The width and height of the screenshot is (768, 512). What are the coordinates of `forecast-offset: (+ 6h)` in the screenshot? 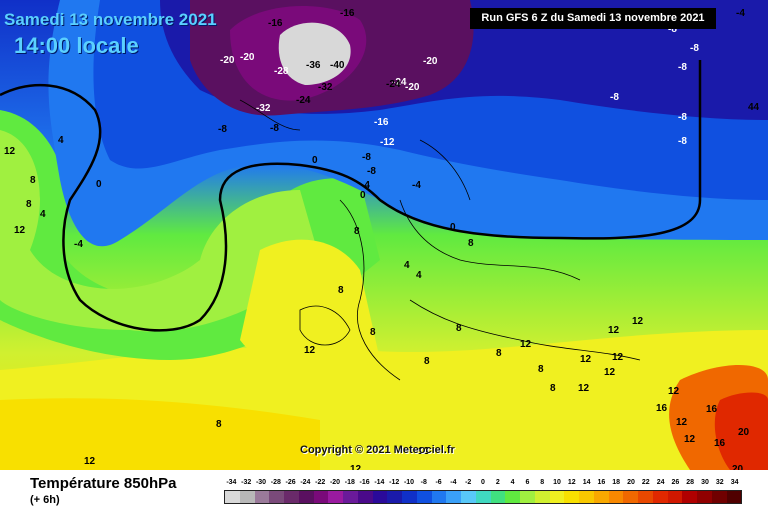 It's located at (45, 500).